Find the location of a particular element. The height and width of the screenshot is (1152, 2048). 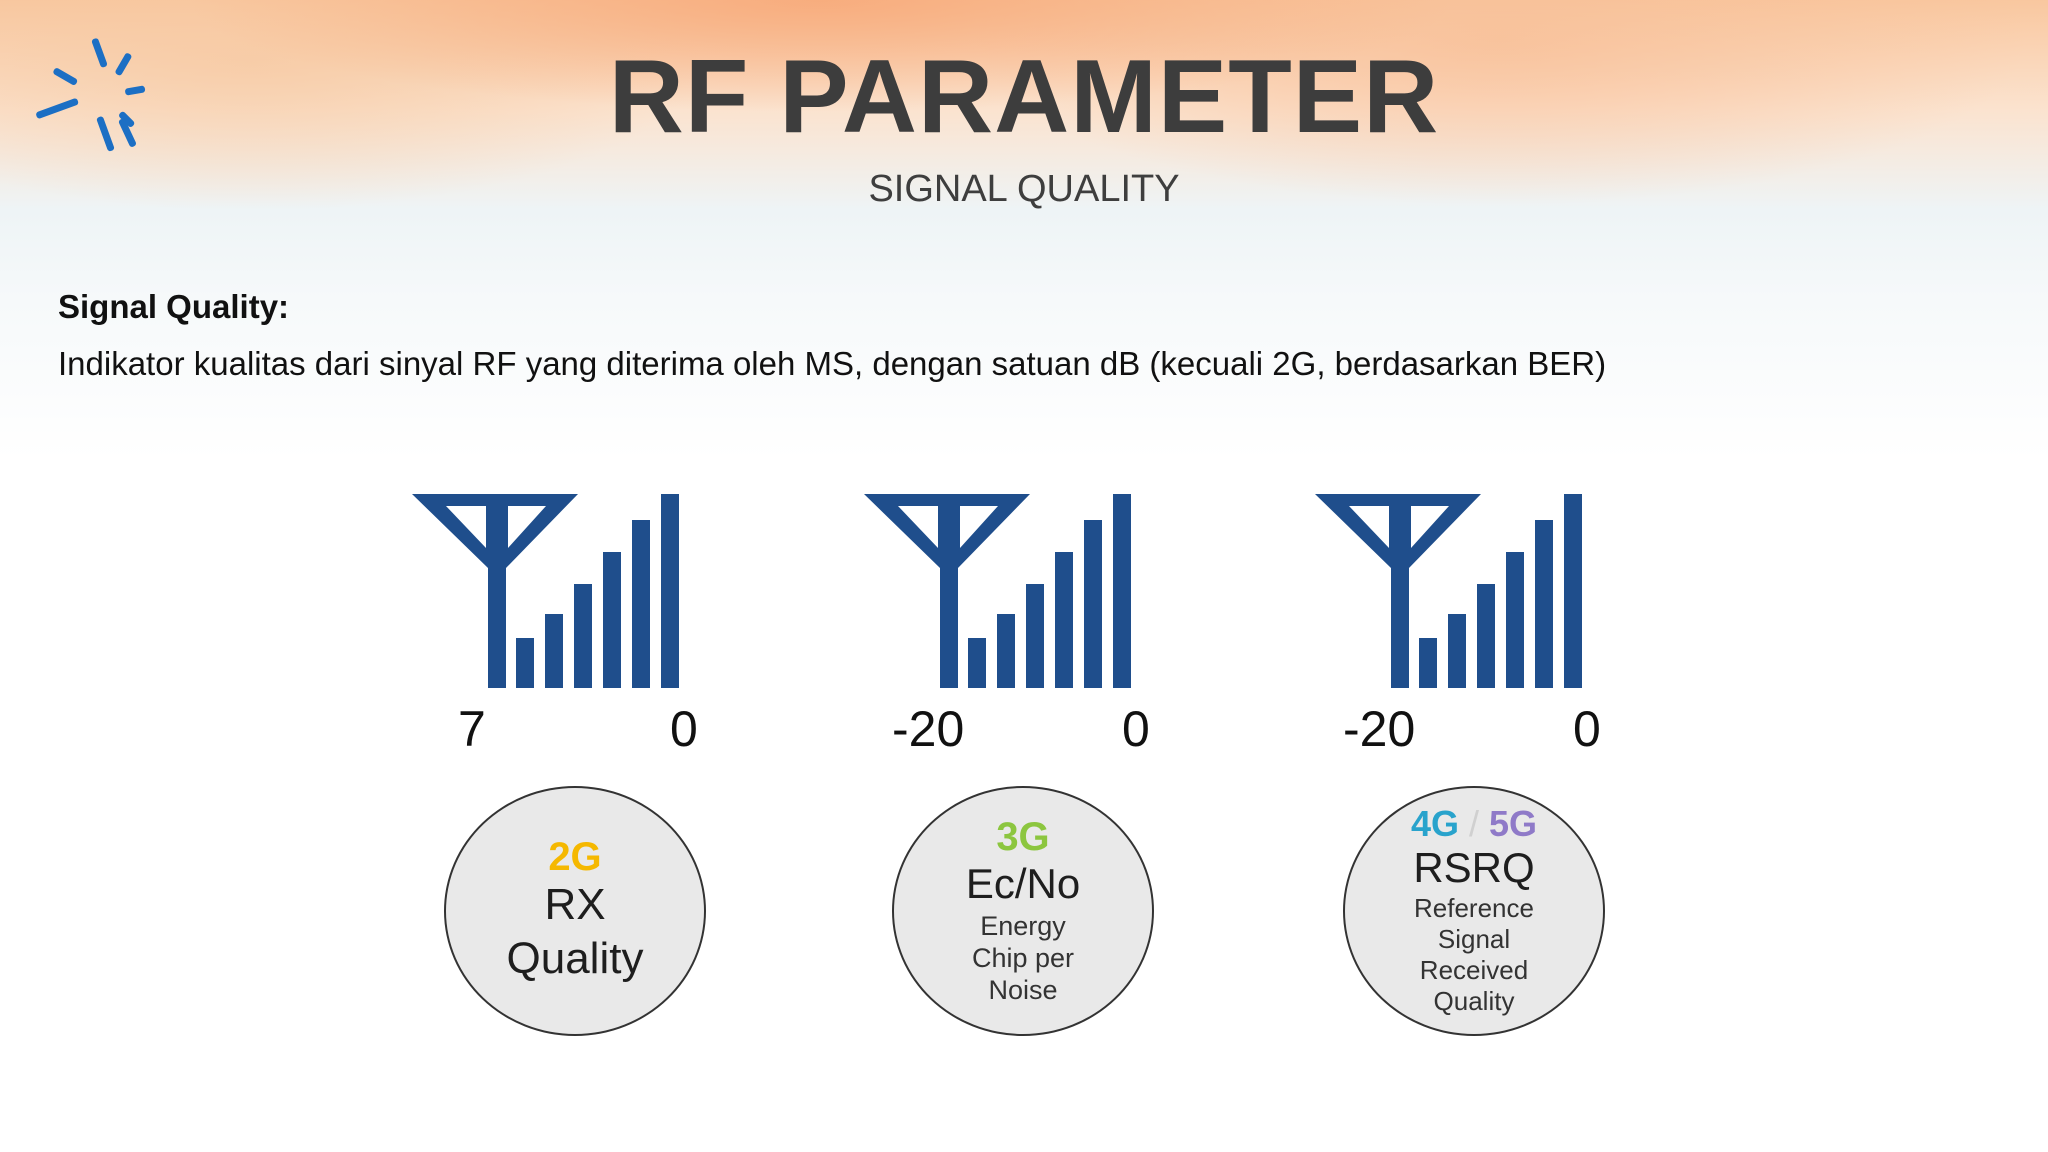

metric-description-line-2: Chip per is located at coordinates (1023, 958).